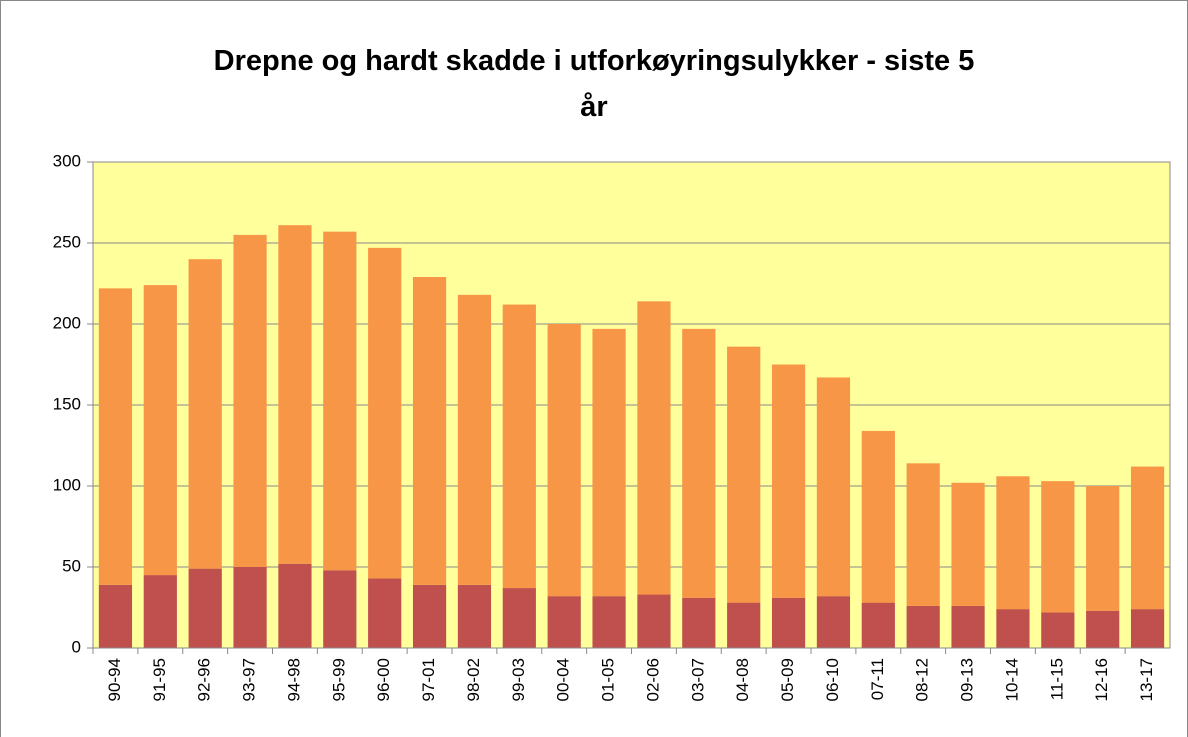 This screenshot has width=1188, height=737. Describe the element at coordinates (1146, 679) in the screenshot. I see `x-tick-label: 13-17` at that location.